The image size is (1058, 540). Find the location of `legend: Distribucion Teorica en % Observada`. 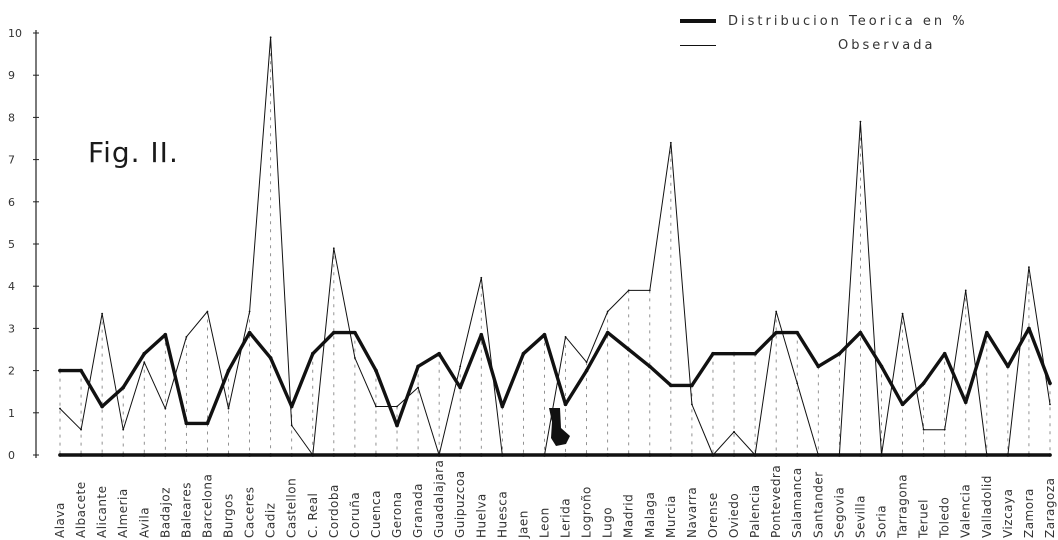

legend: Distribucion Teorica en % Observada is located at coordinates (860, 34).